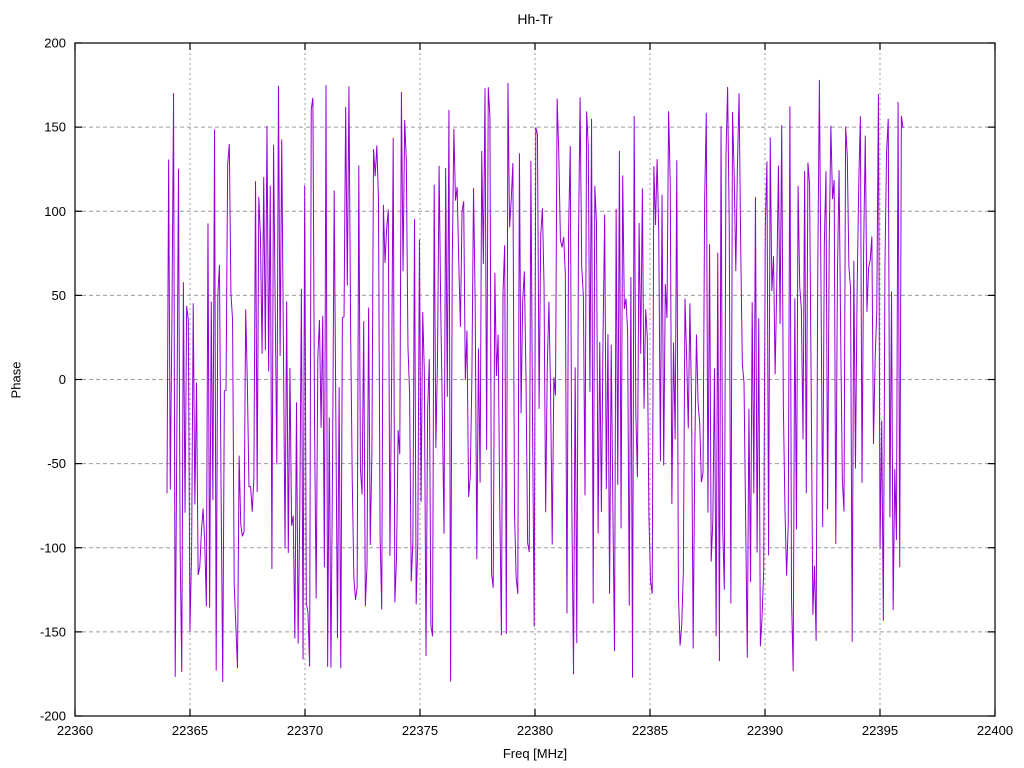 The width and height of the screenshot is (1024, 768). I want to click on y-axis-label: Phase, so click(16, 380).